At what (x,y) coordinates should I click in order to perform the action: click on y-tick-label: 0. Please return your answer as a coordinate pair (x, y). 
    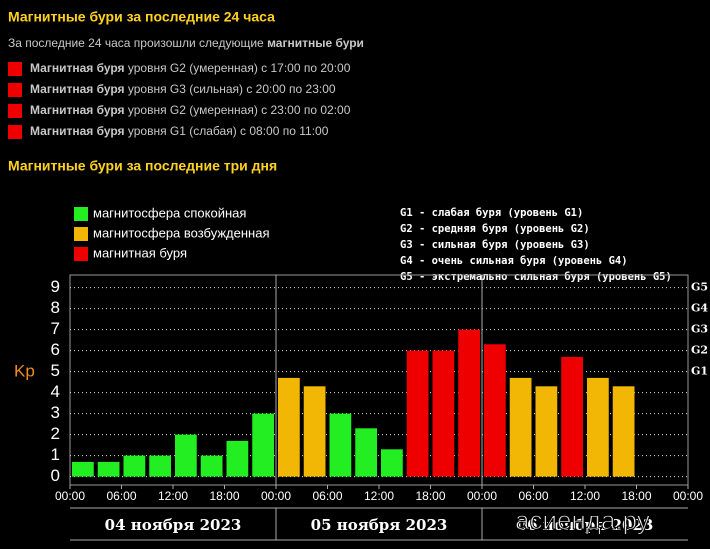
    Looking at the image, I should click on (55, 475).